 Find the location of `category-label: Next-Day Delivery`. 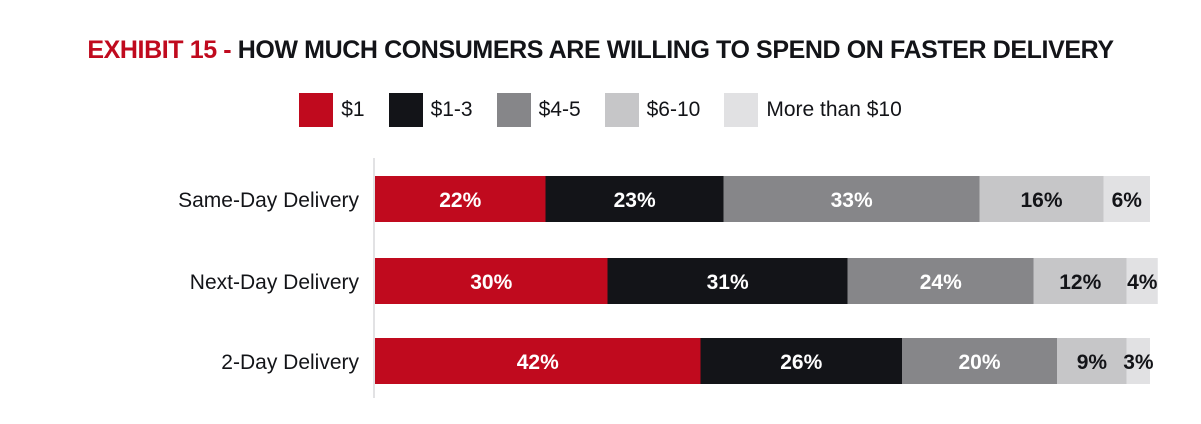

category-label: Next-Day Delivery is located at coordinates (275, 282).